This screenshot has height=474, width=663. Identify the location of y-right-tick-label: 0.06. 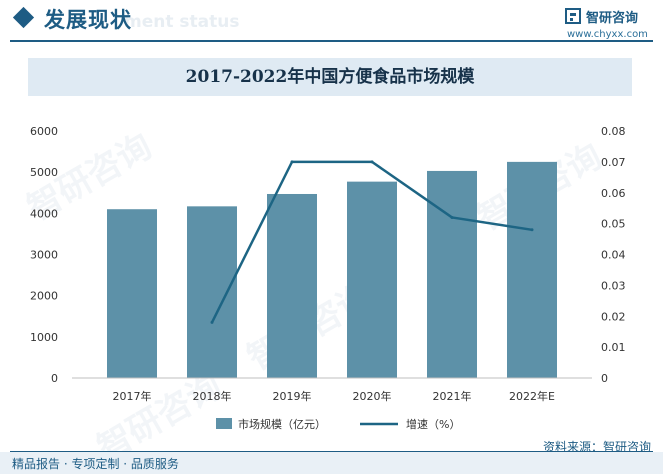
(613, 193).